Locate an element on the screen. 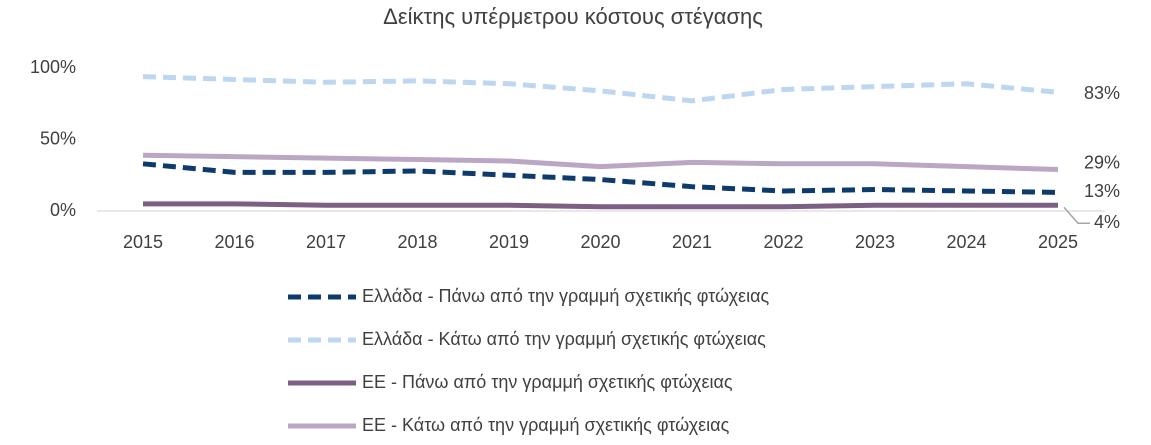 This screenshot has width=1151, height=445. data-label: 4% is located at coordinates (1107, 222).